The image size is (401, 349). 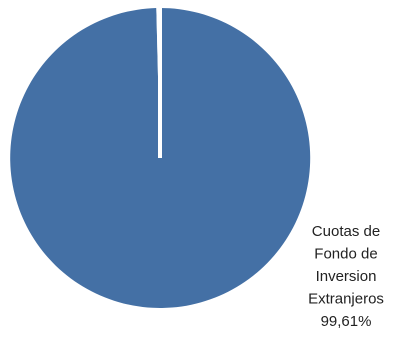 What do you see at coordinates (346, 299) in the screenshot?
I see `slice-label-line: Extranjeros` at bounding box center [346, 299].